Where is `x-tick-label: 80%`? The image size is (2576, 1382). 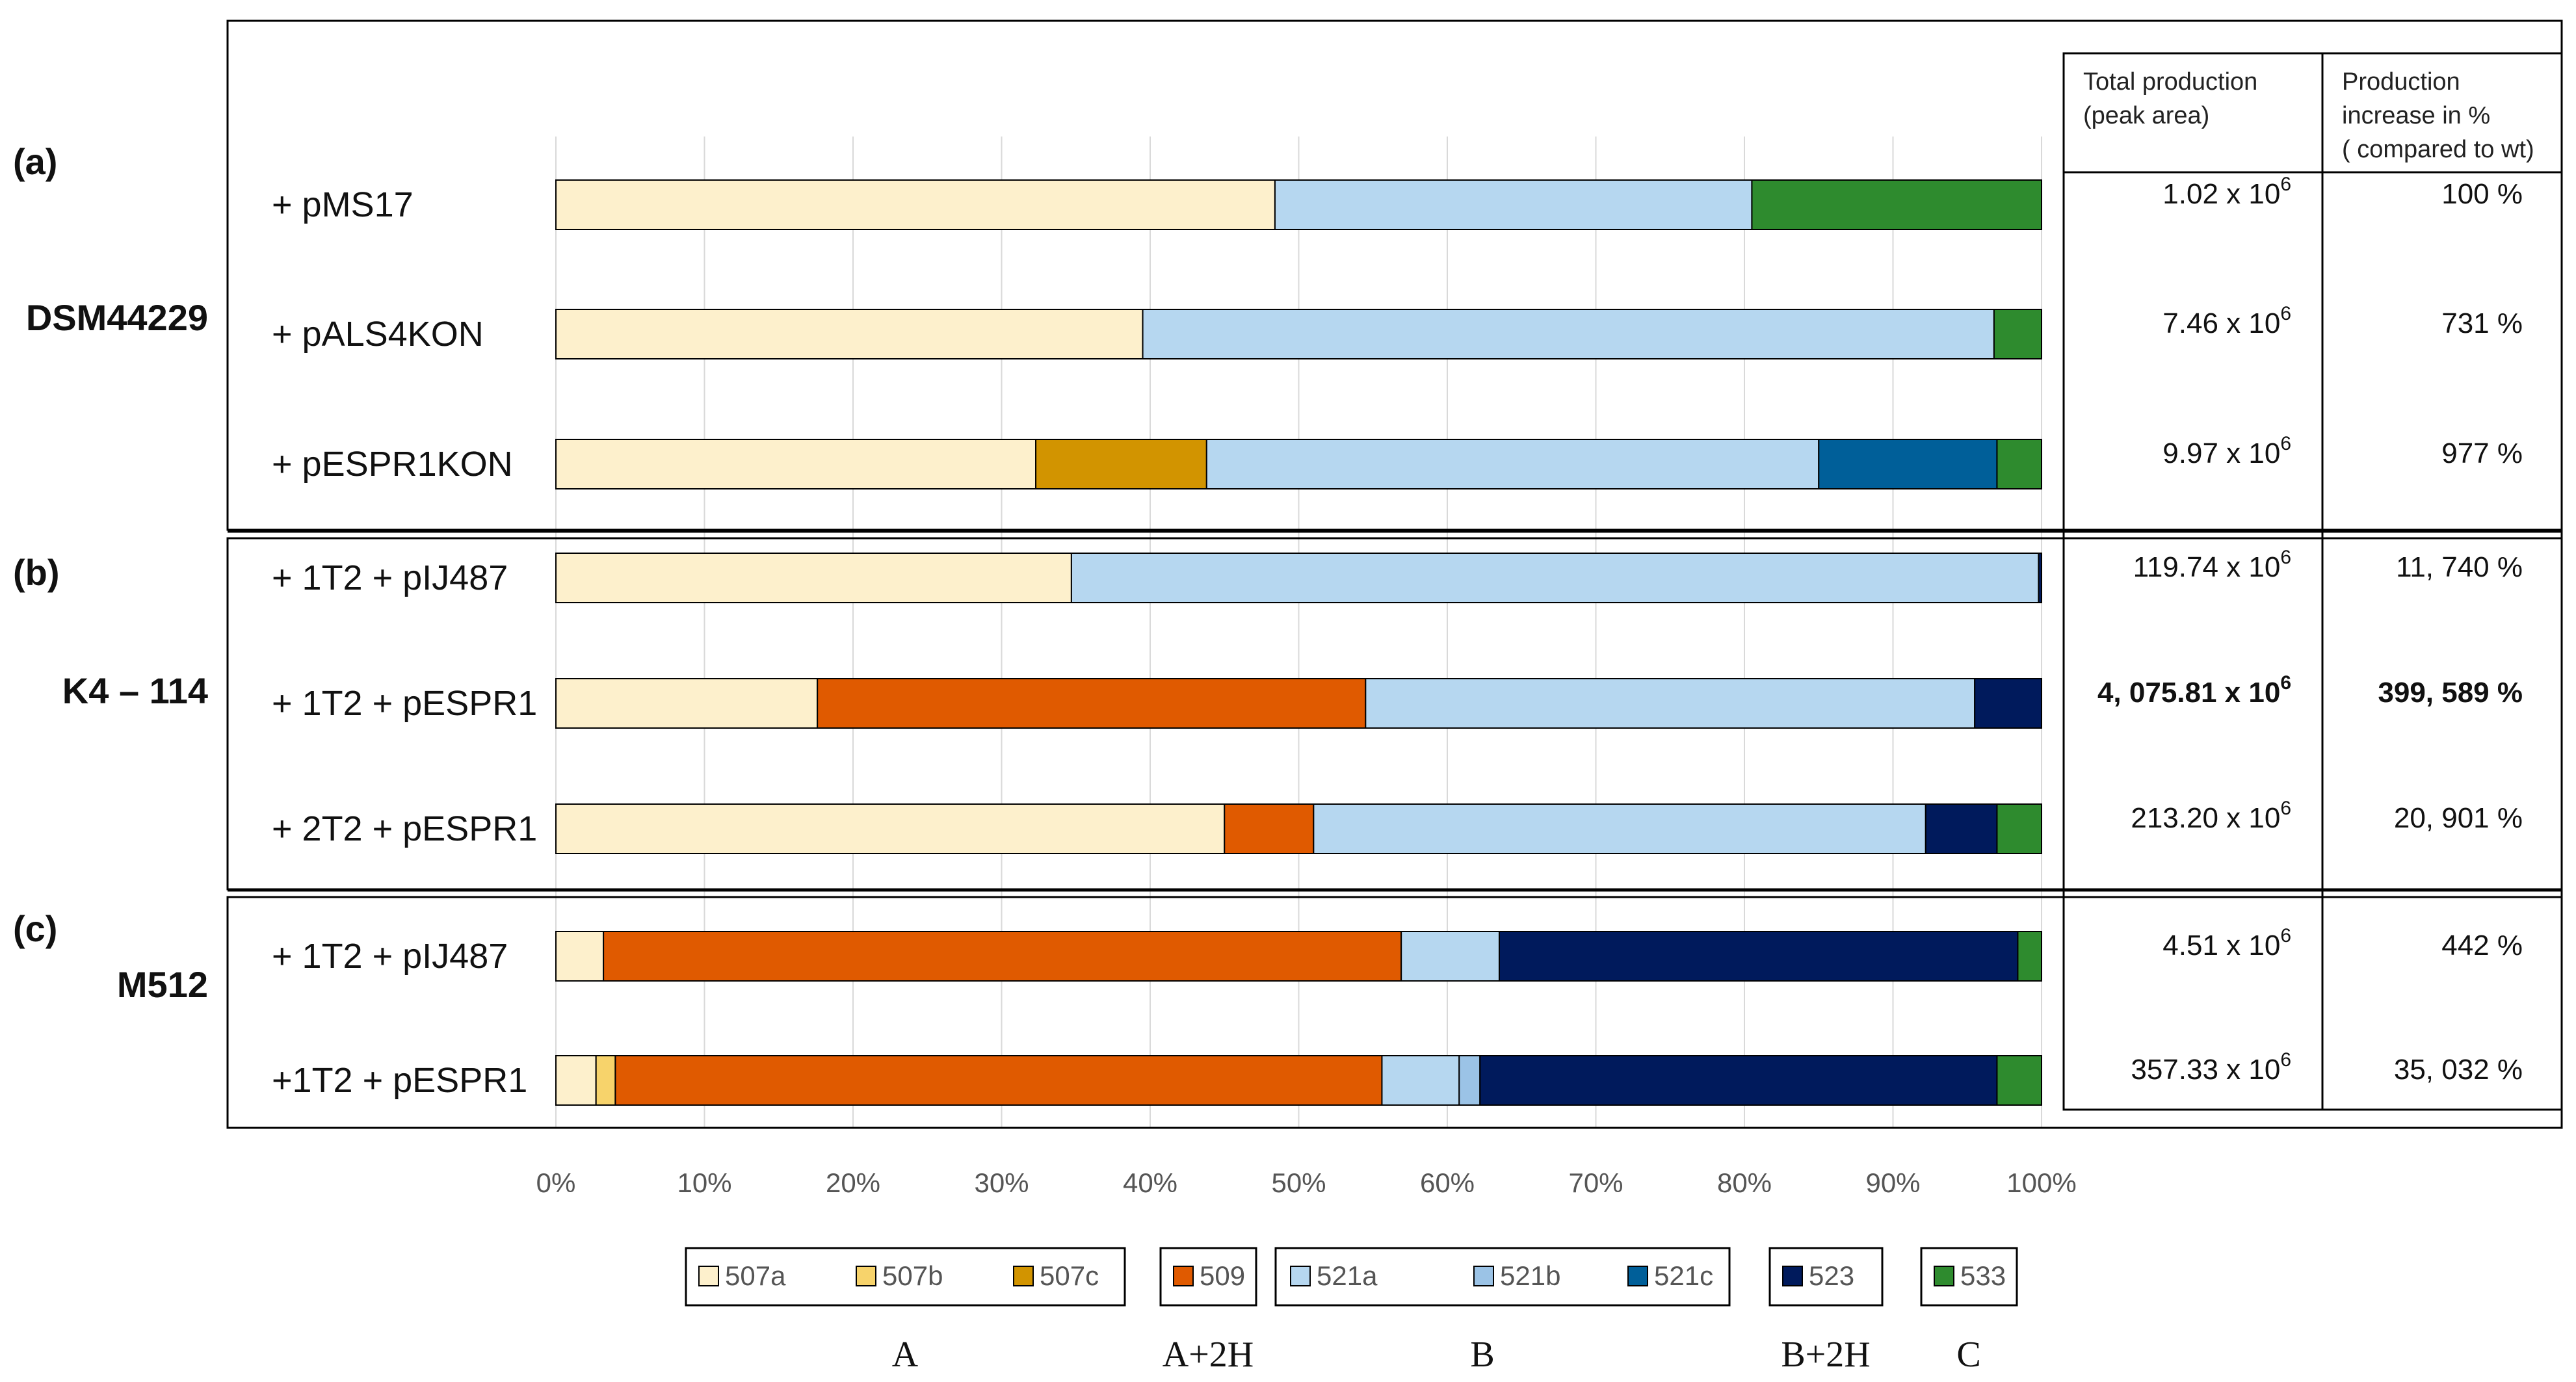 x-tick-label: 80% is located at coordinates (1744, 1182).